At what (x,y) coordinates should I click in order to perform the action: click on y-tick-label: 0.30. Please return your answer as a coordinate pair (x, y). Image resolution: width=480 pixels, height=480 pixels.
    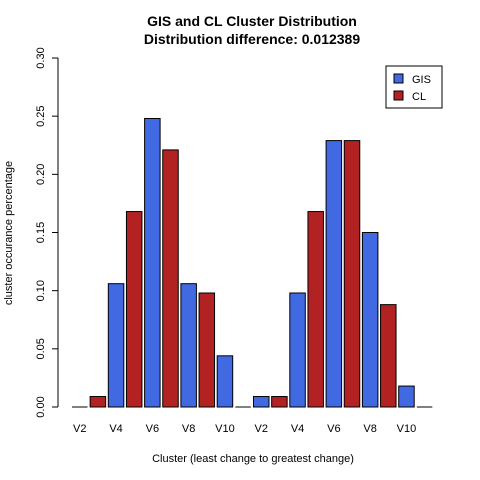
    Looking at the image, I should click on (41, 57).